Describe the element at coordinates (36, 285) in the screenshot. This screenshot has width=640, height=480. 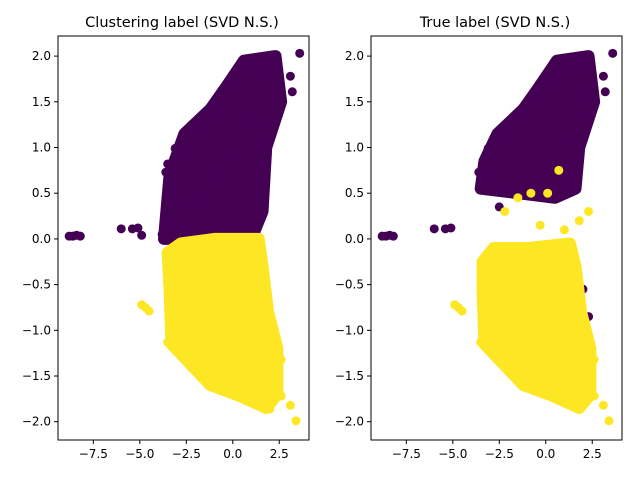
I see `y-tick-label: −0.5` at that location.